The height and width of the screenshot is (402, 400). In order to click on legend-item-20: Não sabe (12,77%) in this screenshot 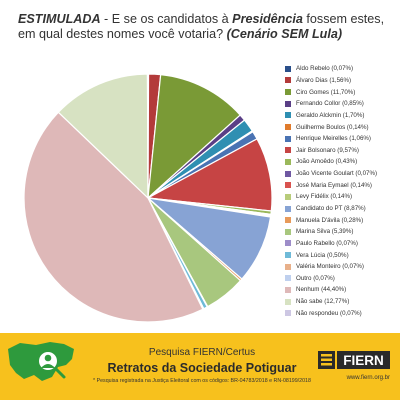, I will do `click(342, 302)`.